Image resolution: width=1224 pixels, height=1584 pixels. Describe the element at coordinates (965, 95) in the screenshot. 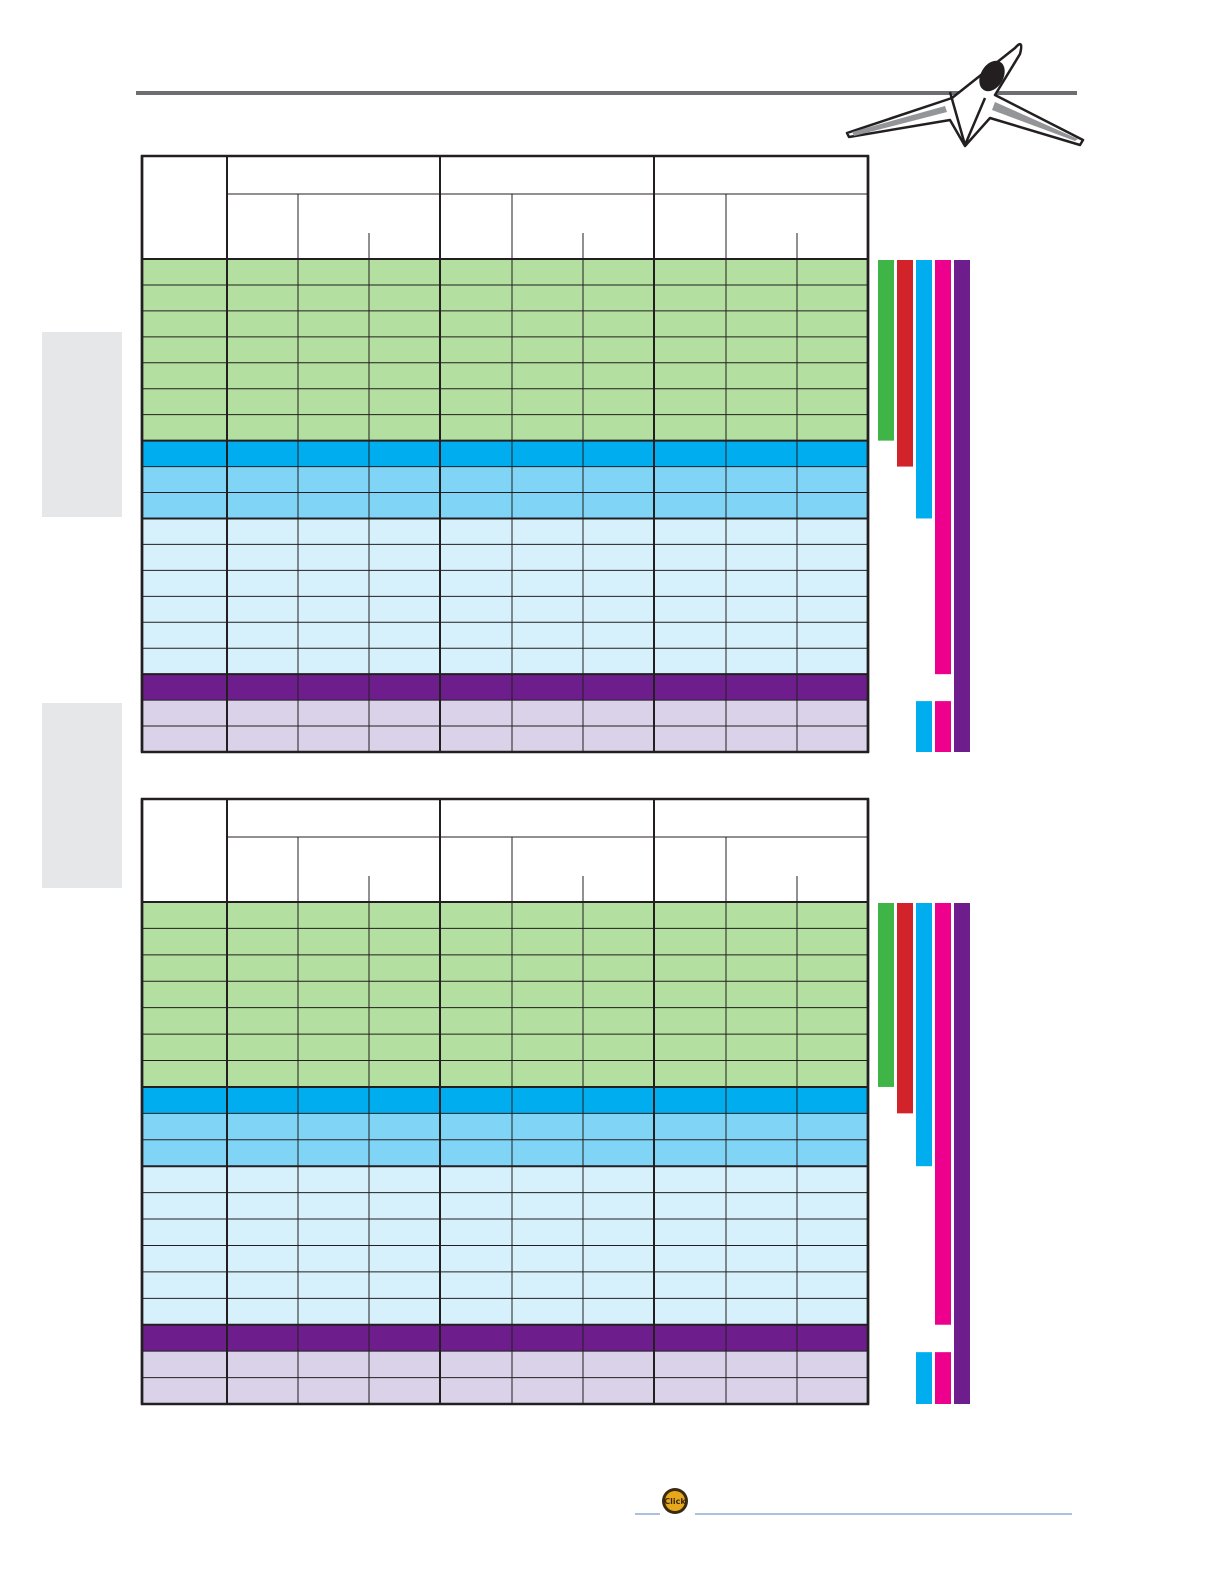

I see `plane-illustration` at that location.